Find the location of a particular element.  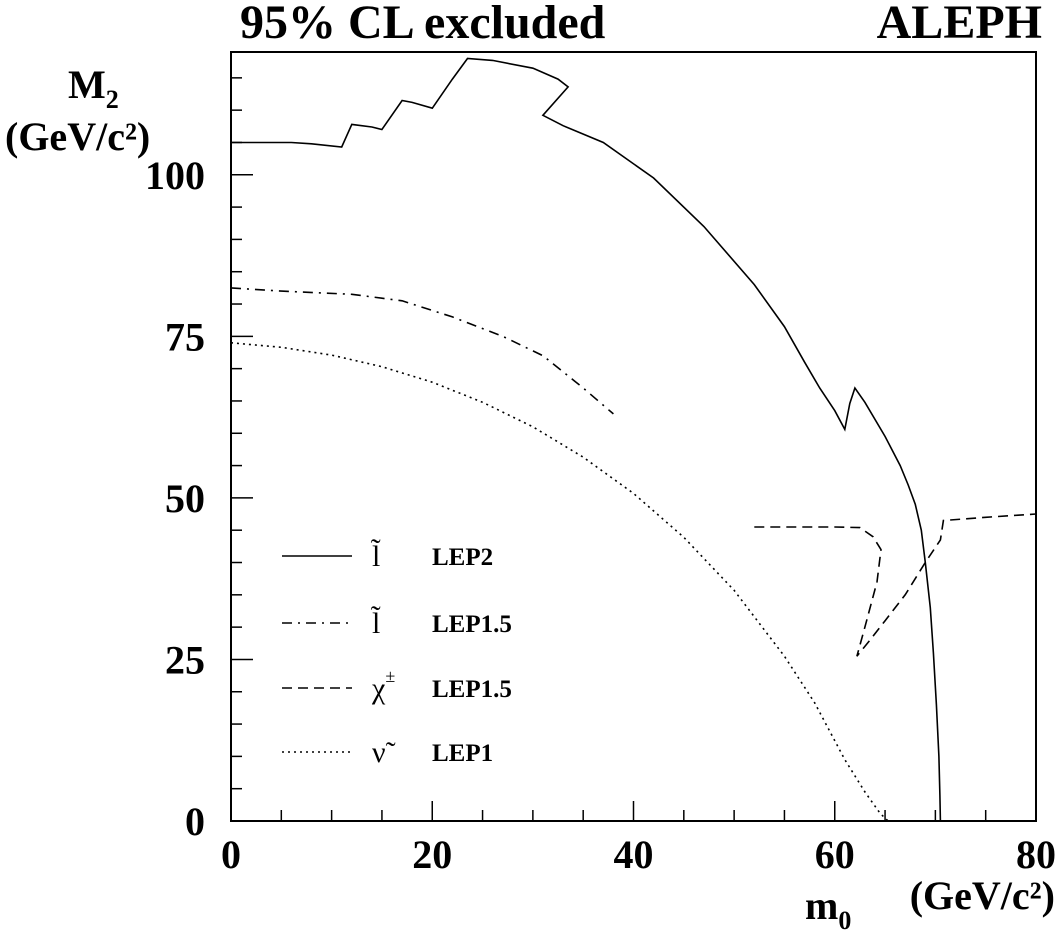

series-line-dashdot is located at coordinates (422, 351).